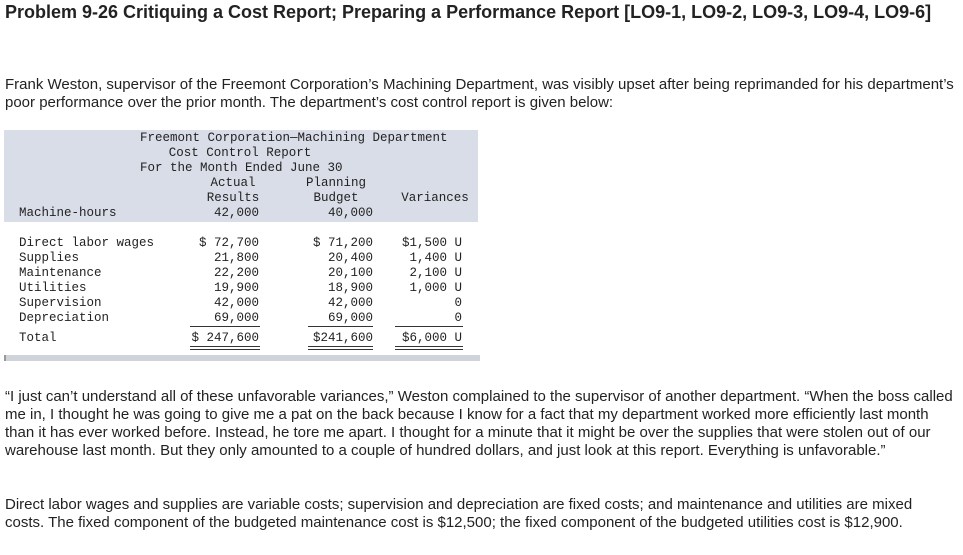  I want to click on cost-row-value: 1,400 U, so click(435, 258).